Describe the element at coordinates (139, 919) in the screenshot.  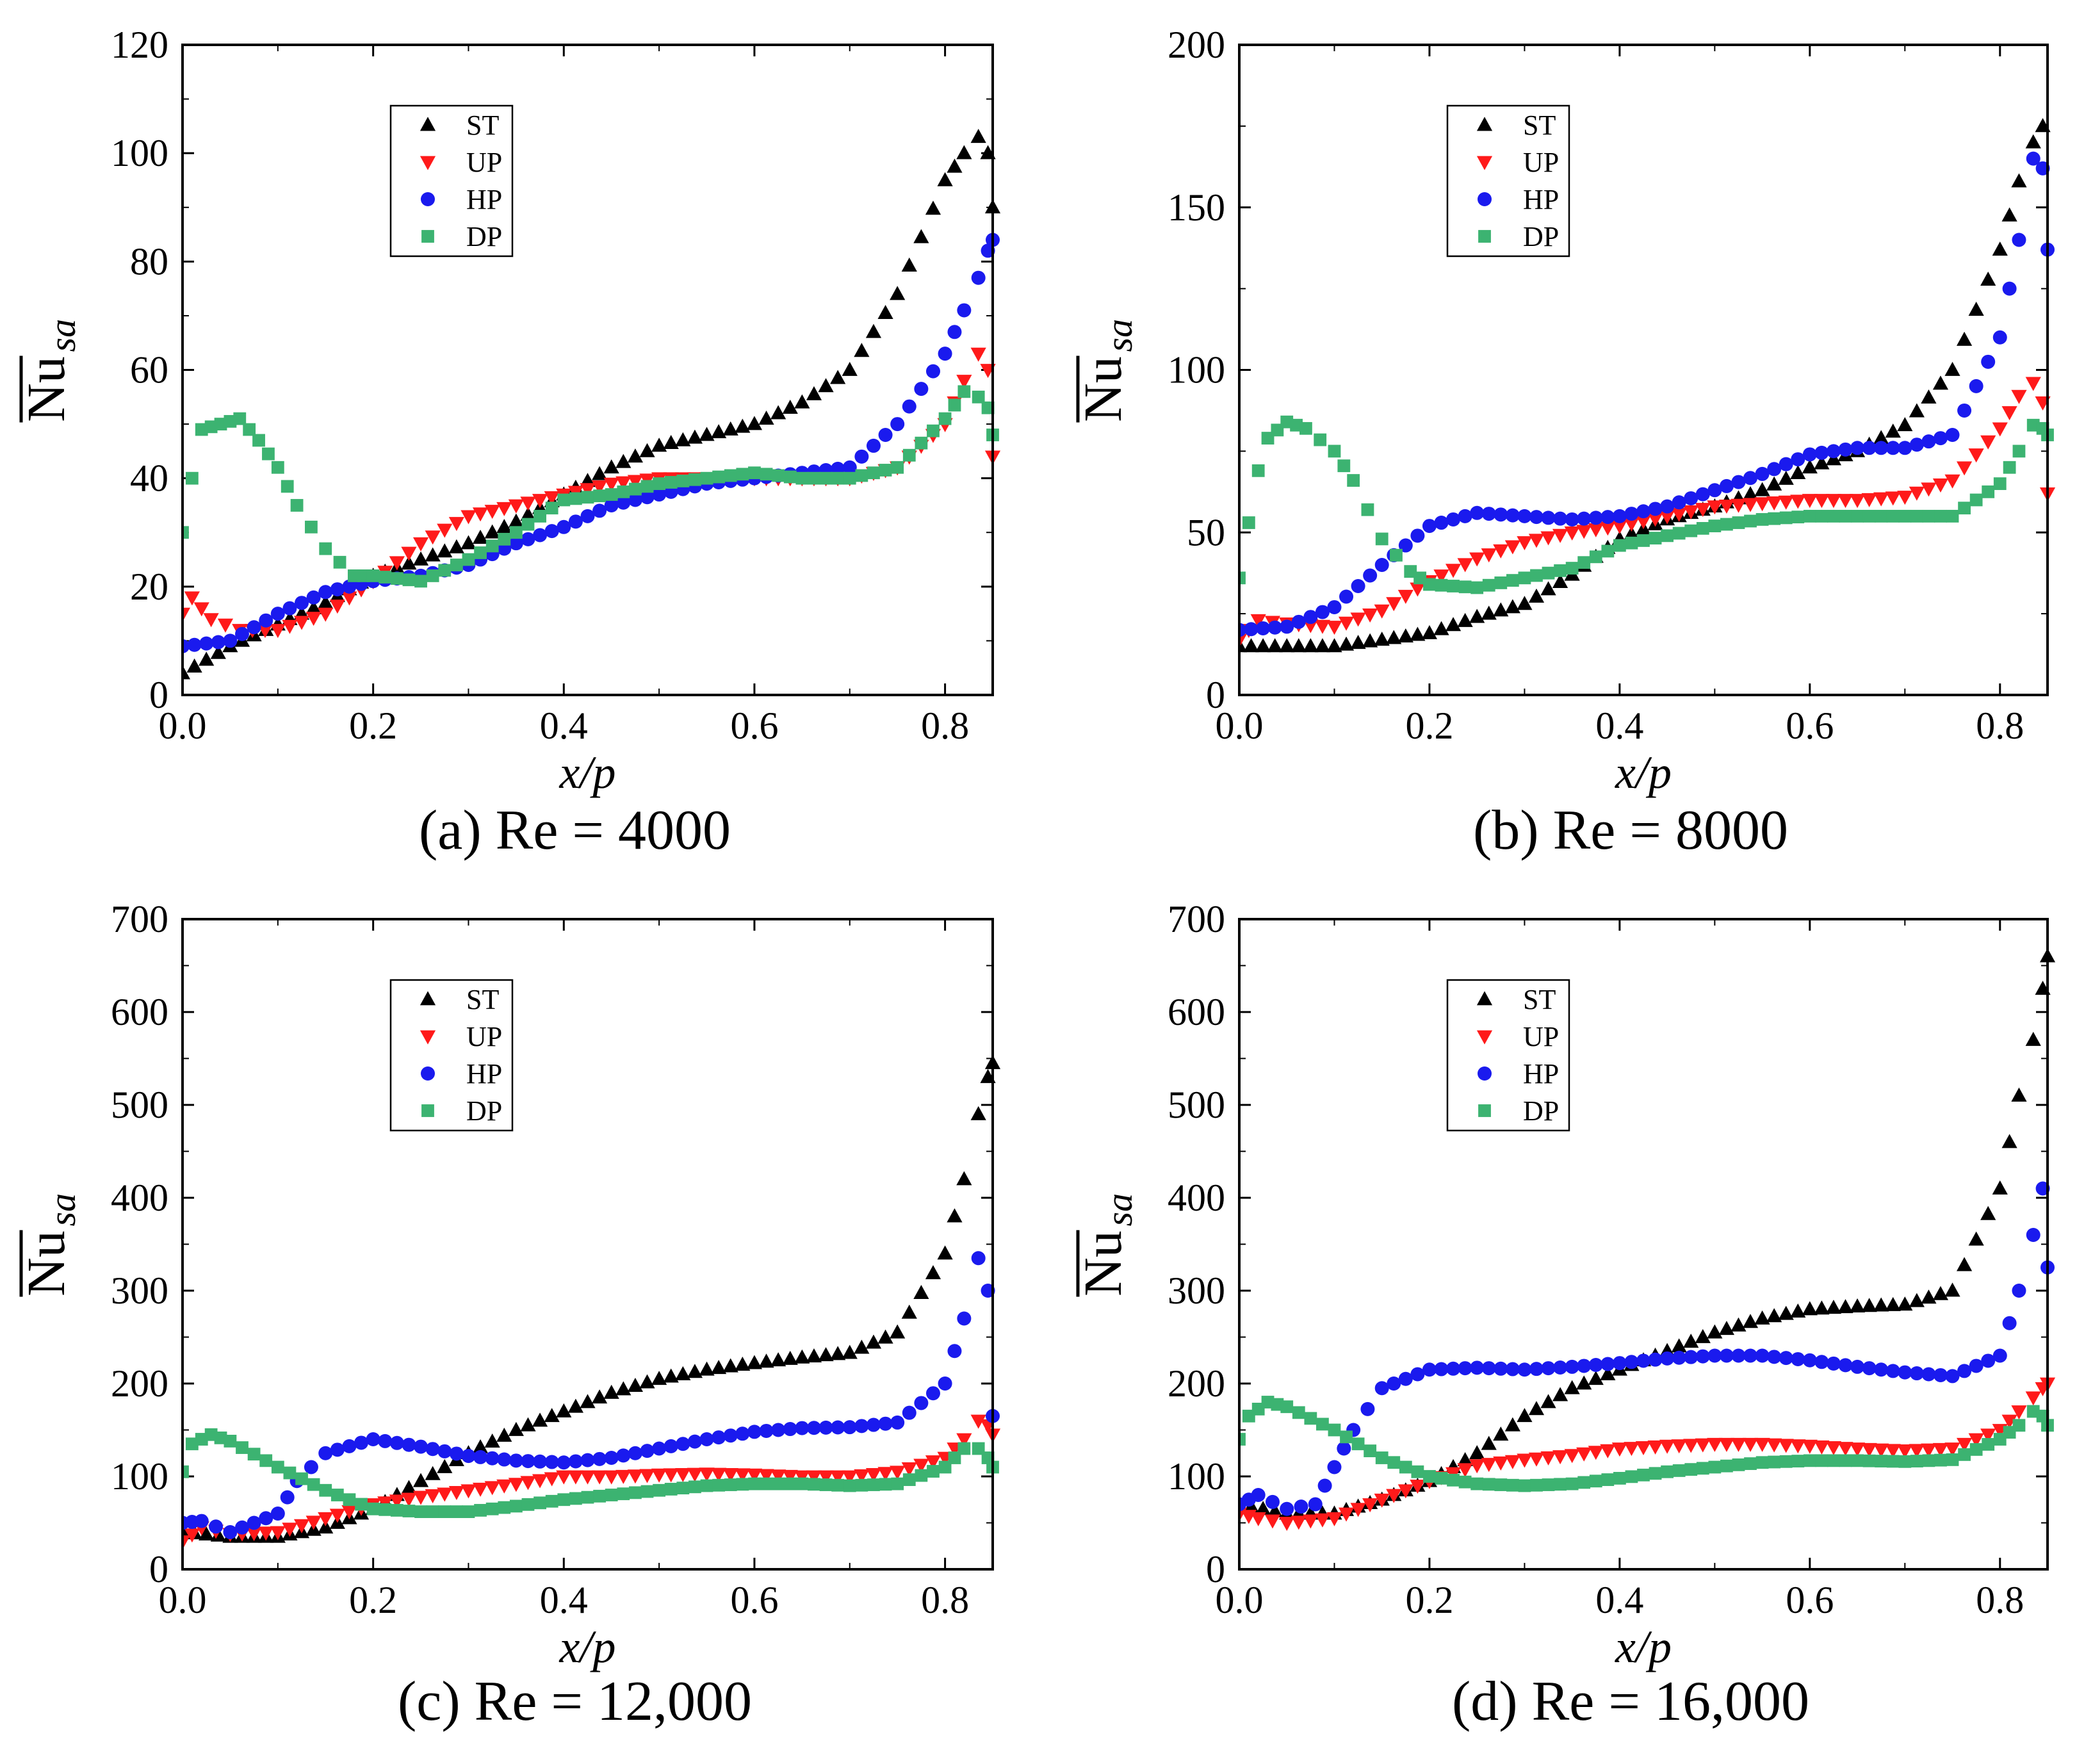
I see `y-tick-label: 700` at that location.